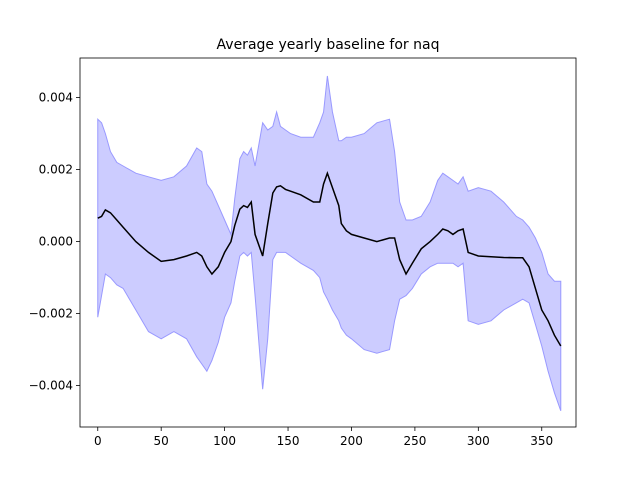 This screenshot has height=480, width=640. What do you see at coordinates (224, 441) in the screenshot?
I see `x-tick-label: 100` at bounding box center [224, 441].